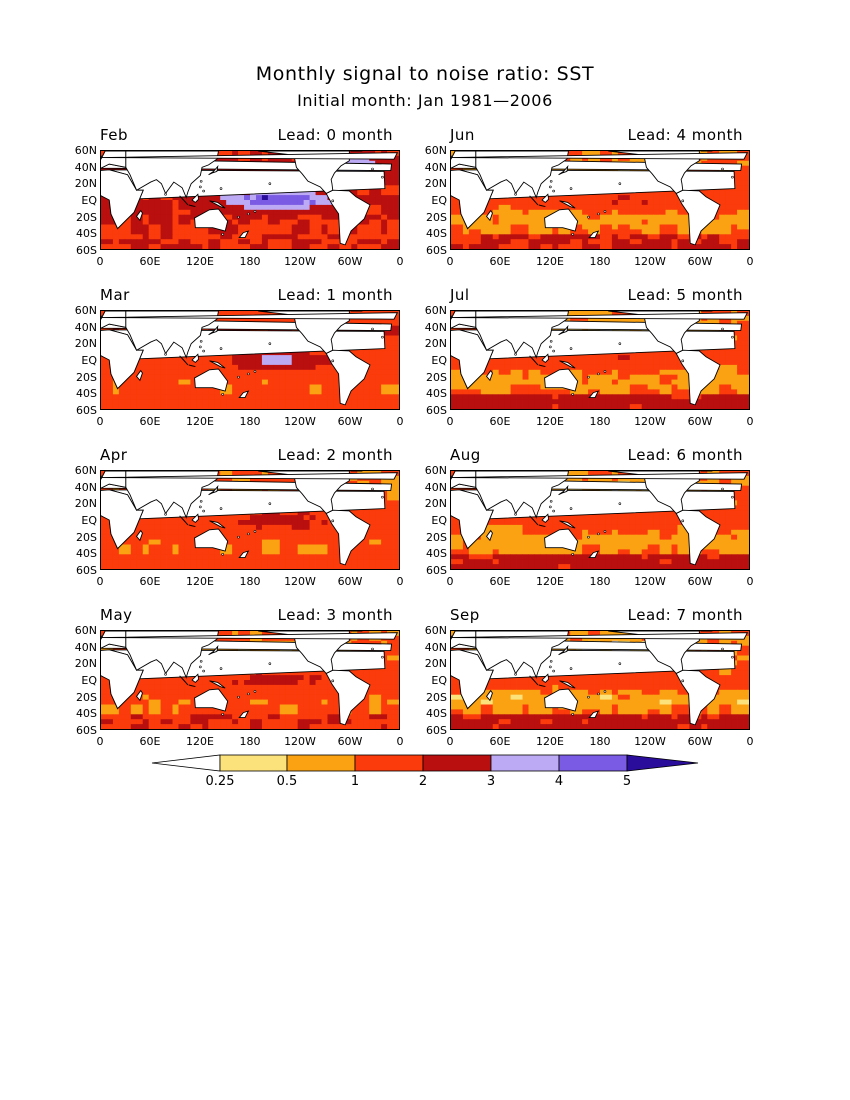  I want to click on lat-tick-label: 60S, so click(86, 250).